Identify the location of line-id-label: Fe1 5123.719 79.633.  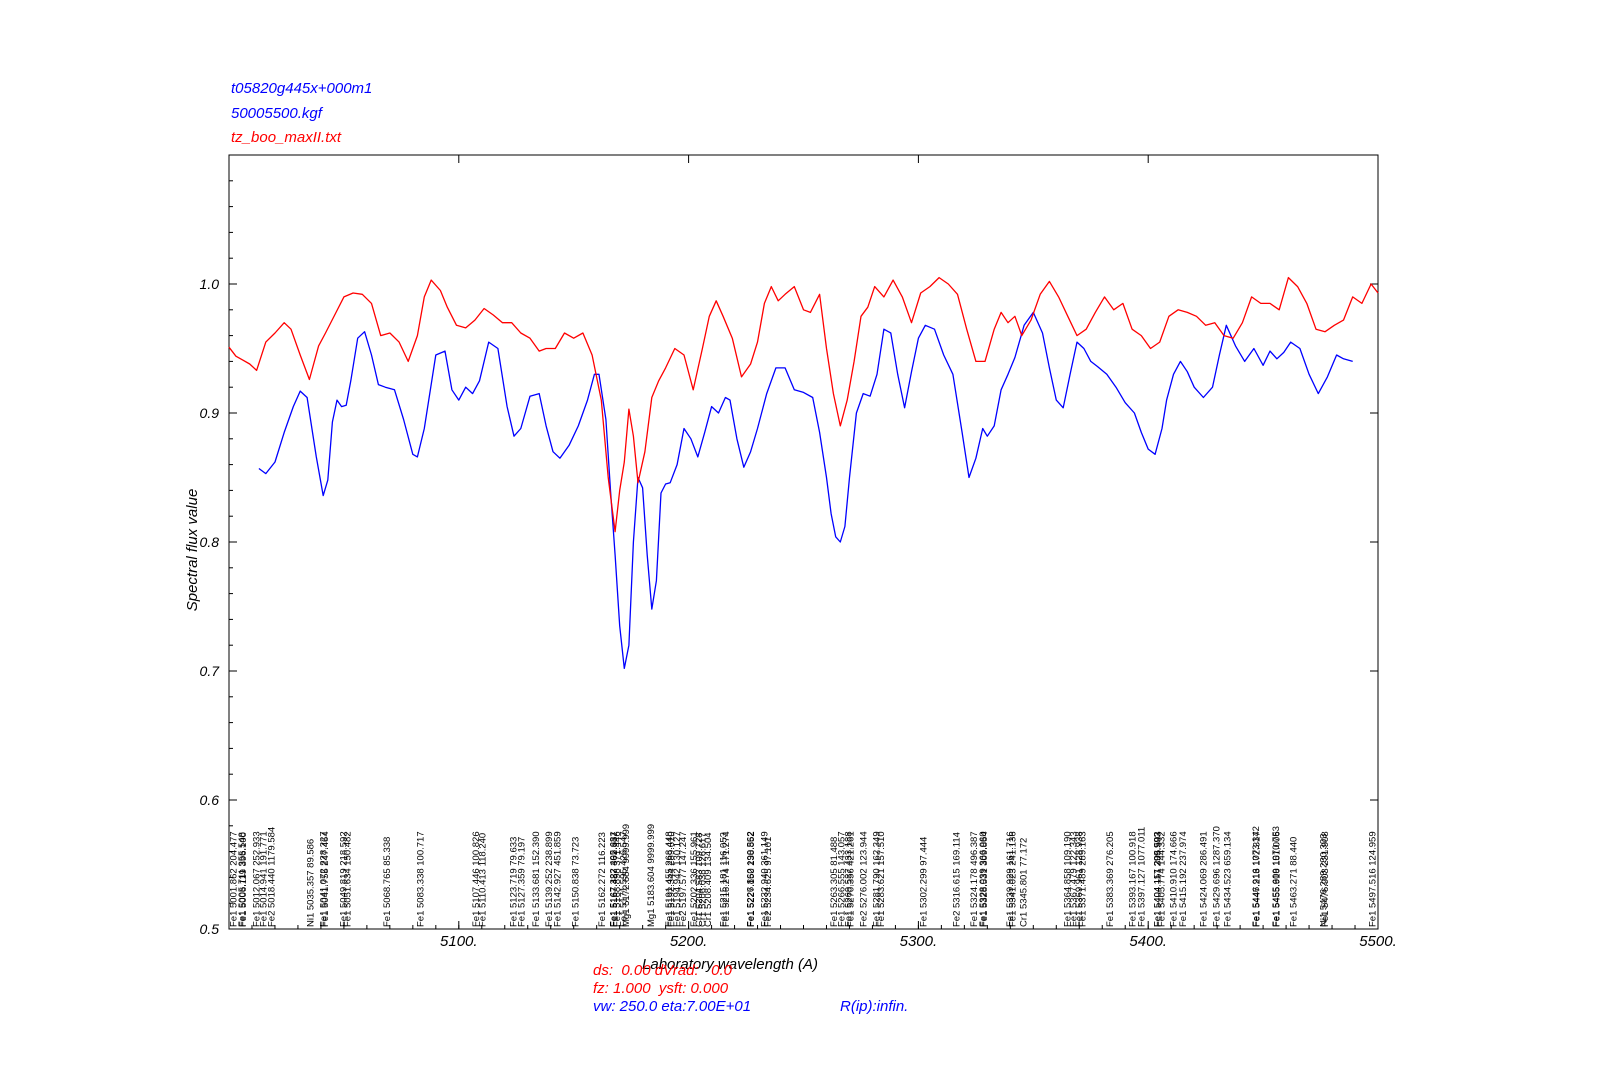
(513, 882).